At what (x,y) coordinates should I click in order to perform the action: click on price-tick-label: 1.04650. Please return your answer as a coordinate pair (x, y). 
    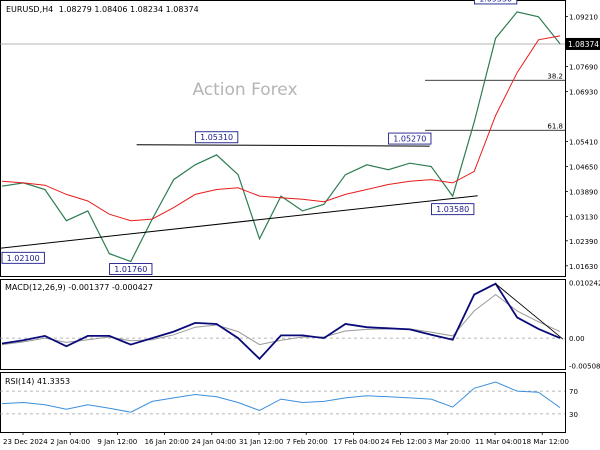
    Looking at the image, I should click on (583, 167).